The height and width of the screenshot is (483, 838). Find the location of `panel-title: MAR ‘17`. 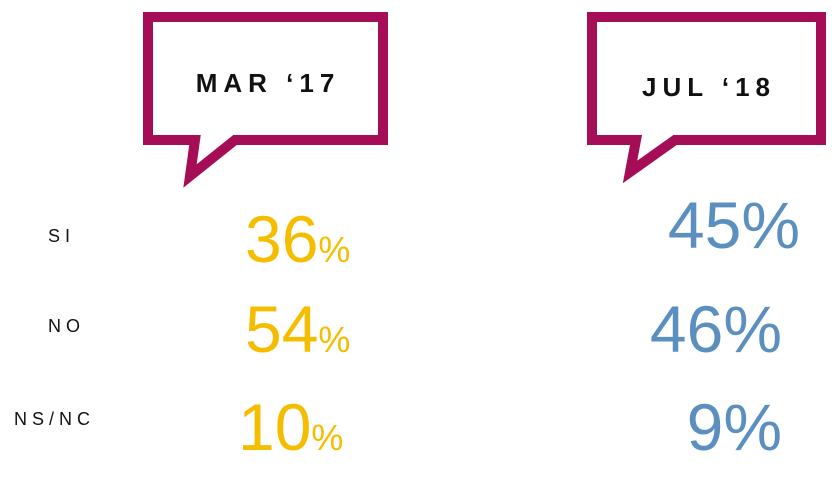

panel-title: MAR ‘17 is located at coordinates (268, 83).